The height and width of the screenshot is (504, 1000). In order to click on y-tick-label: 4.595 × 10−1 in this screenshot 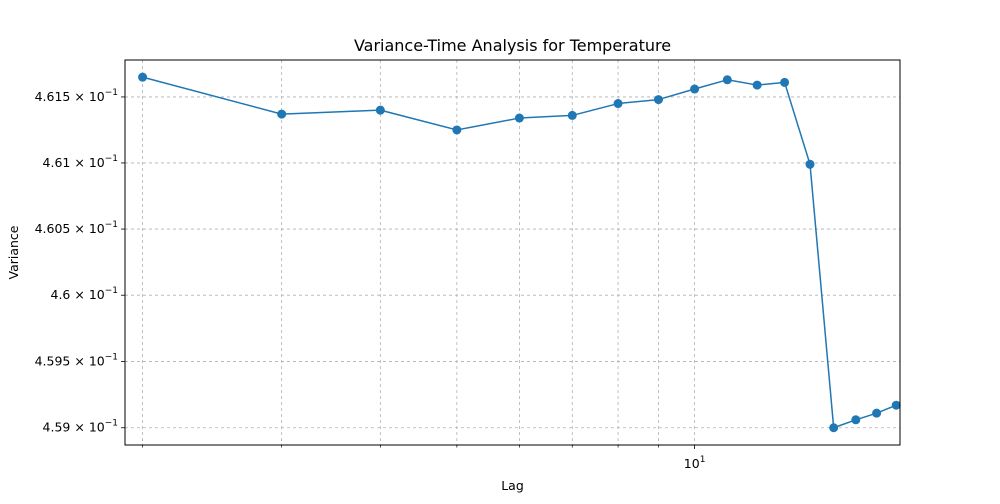, I will do `click(76, 360)`.